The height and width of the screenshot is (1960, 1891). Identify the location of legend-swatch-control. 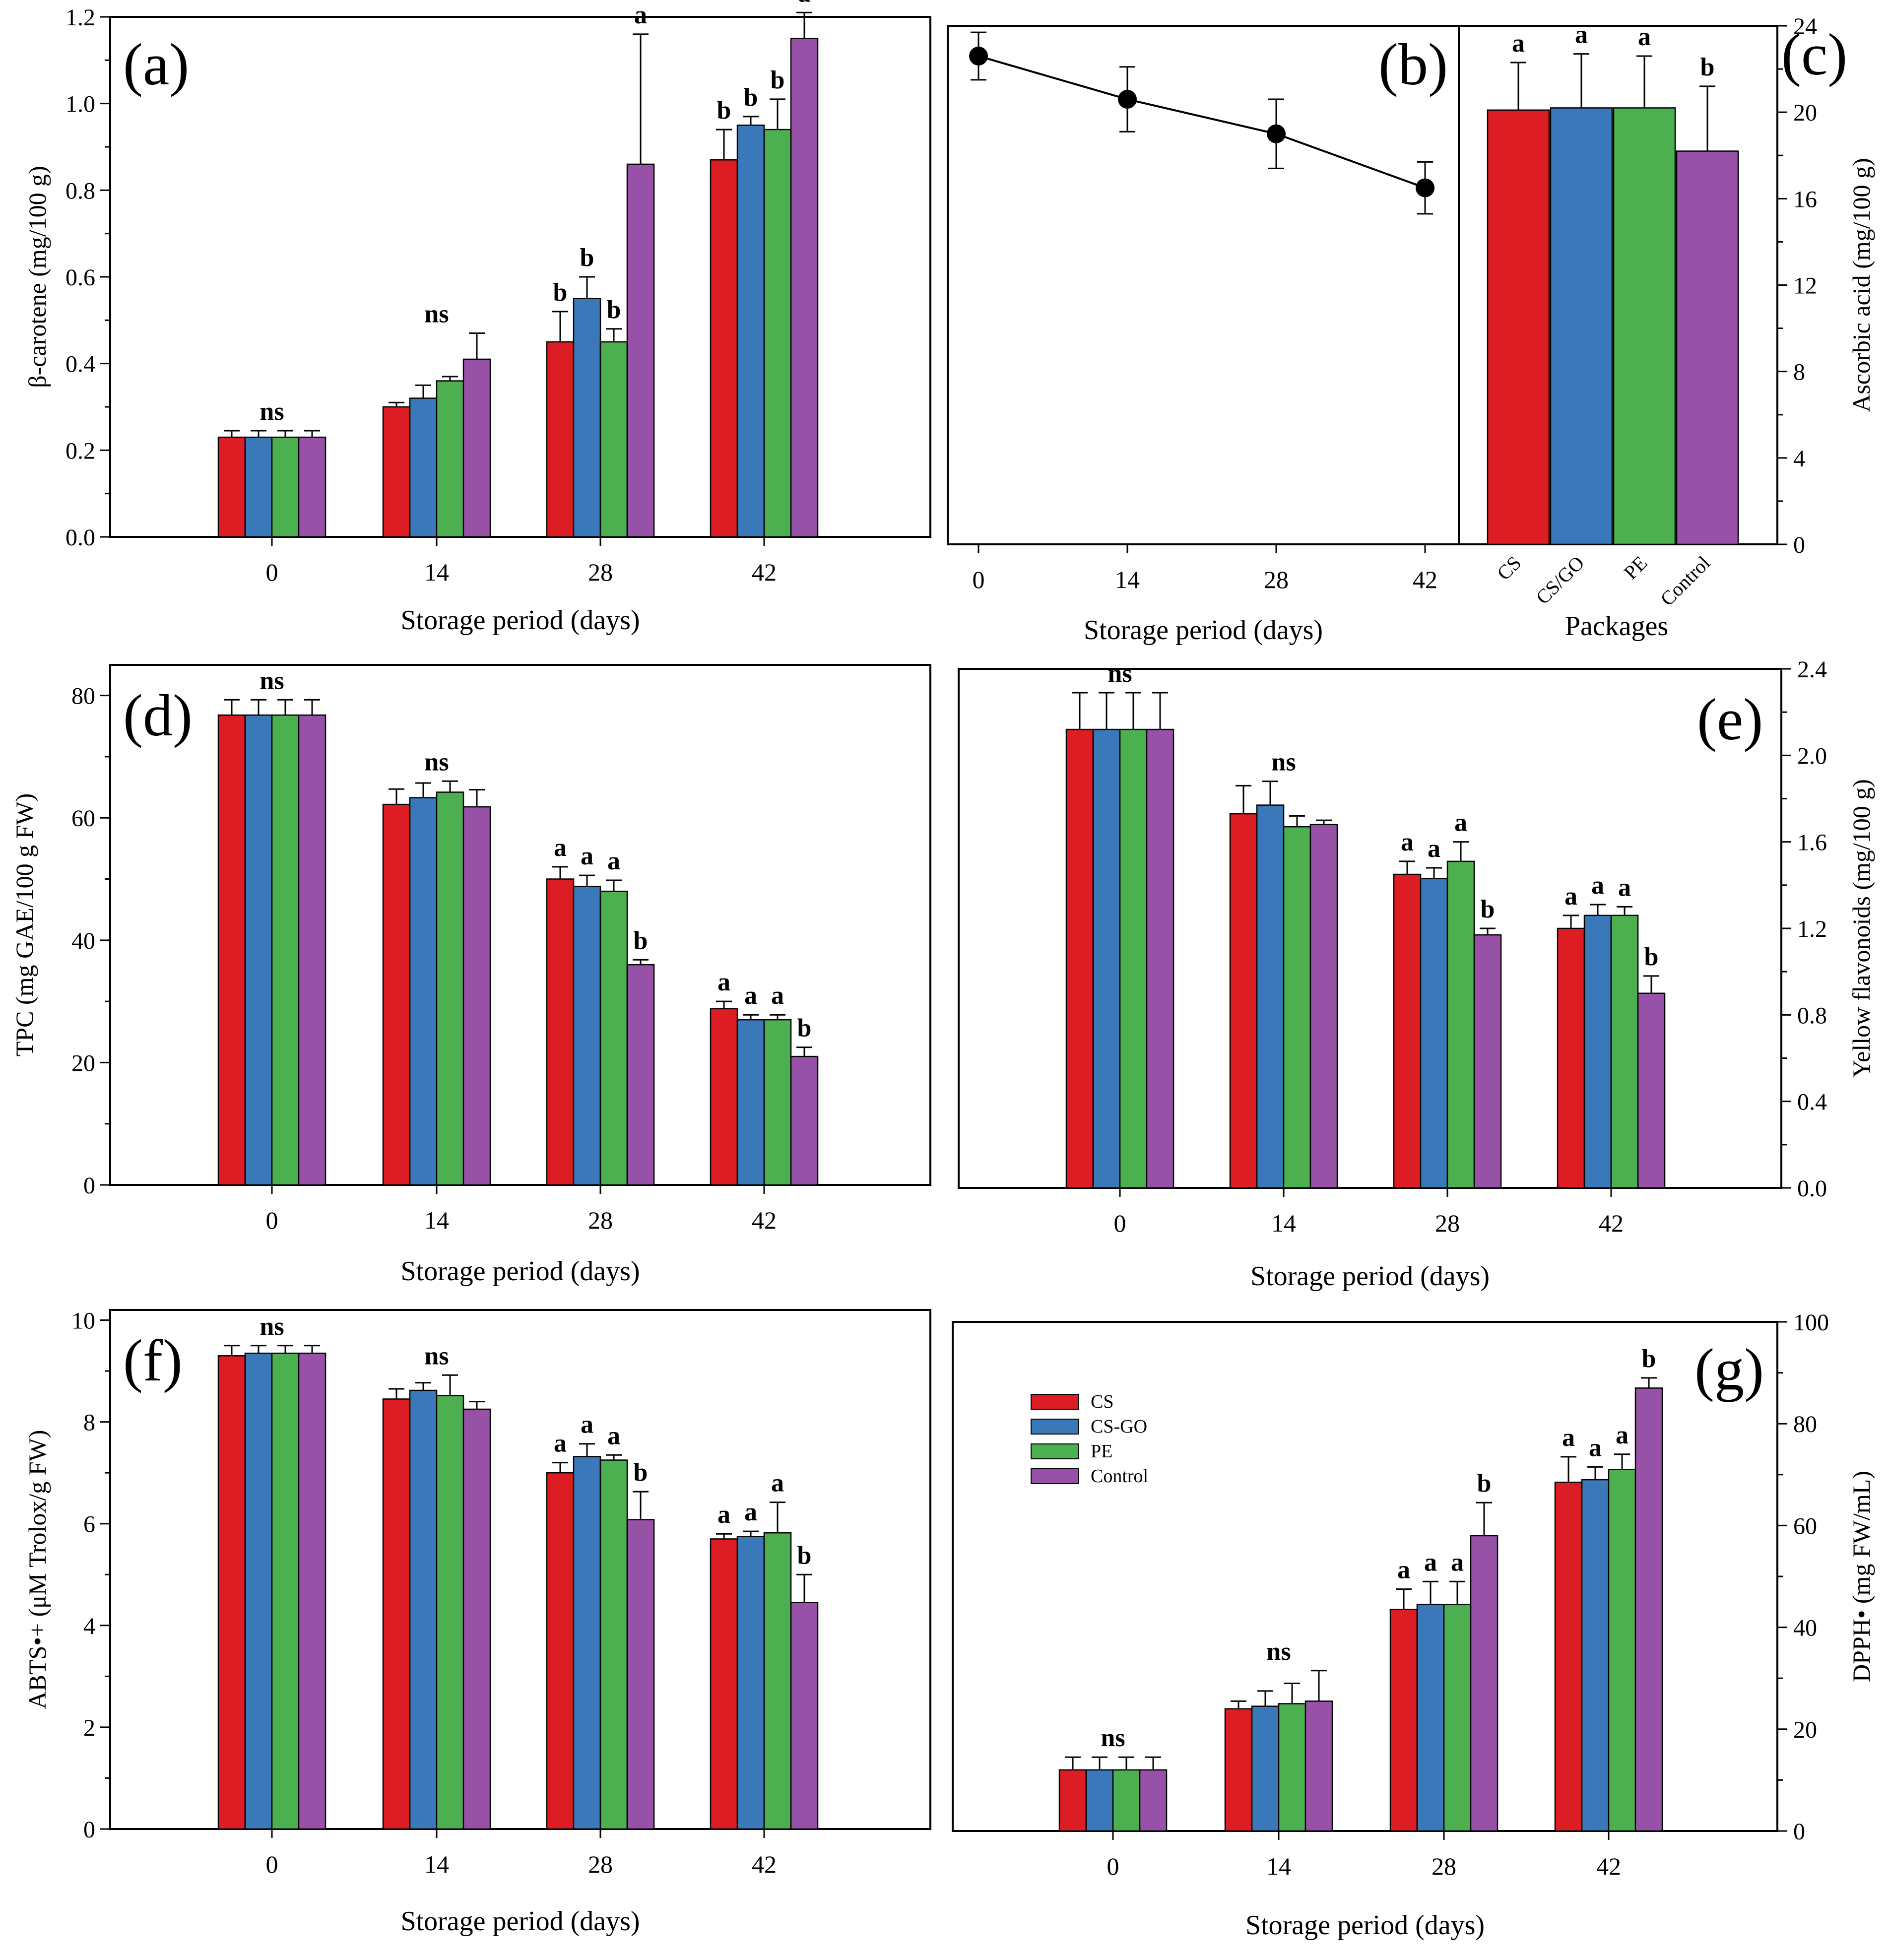
(1055, 1476).